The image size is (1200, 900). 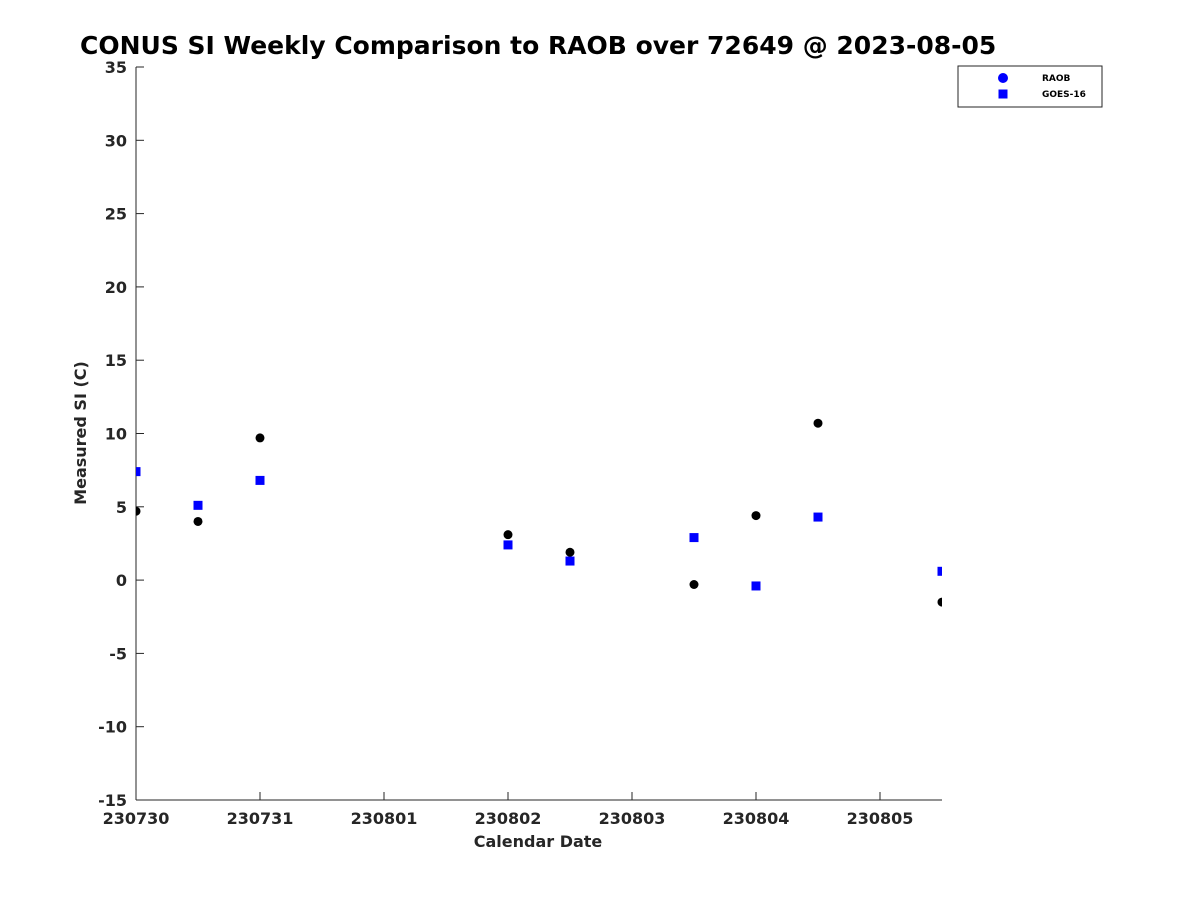 What do you see at coordinates (508, 818) in the screenshot?
I see `x-tick-label: 230802` at bounding box center [508, 818].